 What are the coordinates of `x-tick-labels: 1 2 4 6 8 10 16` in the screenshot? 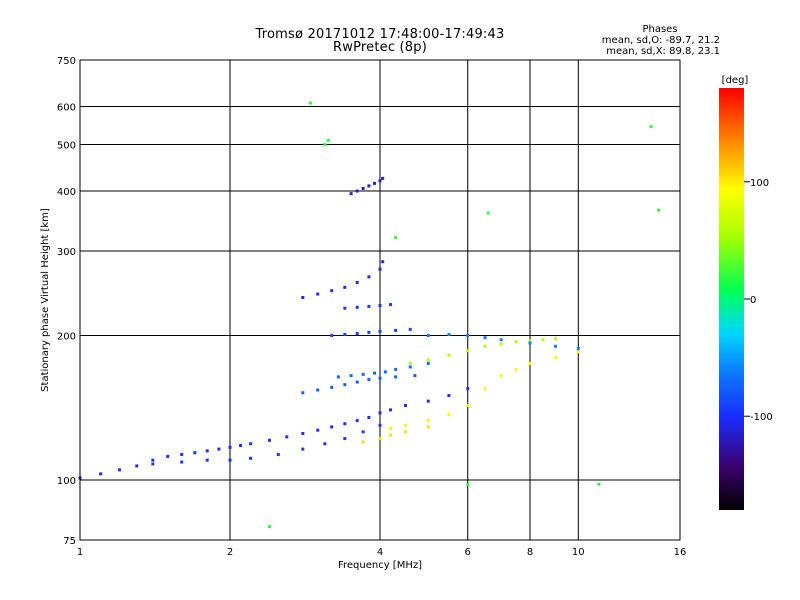 It's located at (382, 552).